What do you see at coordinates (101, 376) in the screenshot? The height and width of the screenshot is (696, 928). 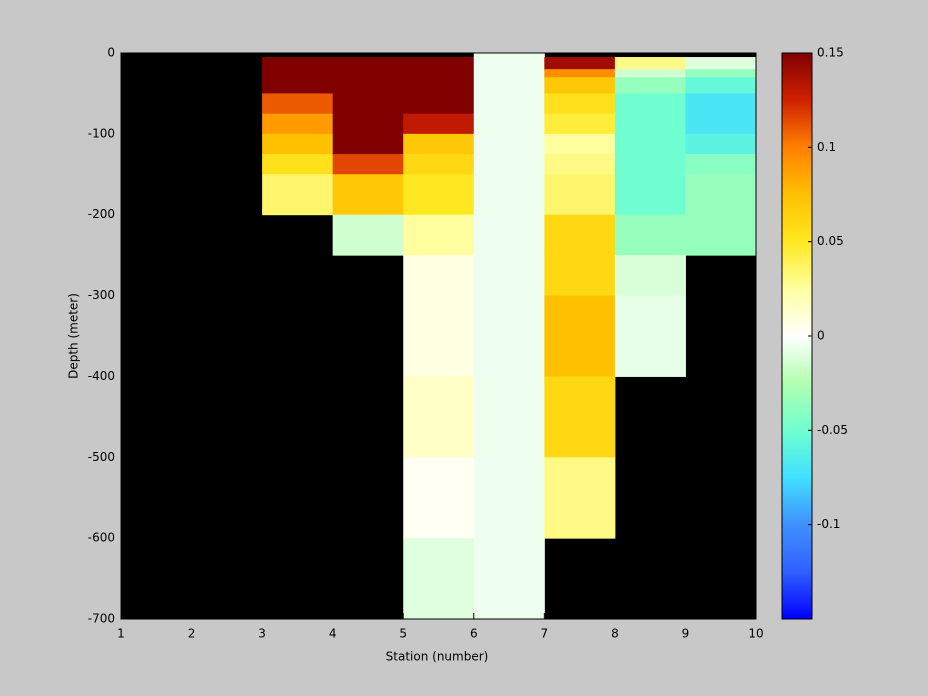 I see `y-tick-label: -400` at bounding box center [101, 376].